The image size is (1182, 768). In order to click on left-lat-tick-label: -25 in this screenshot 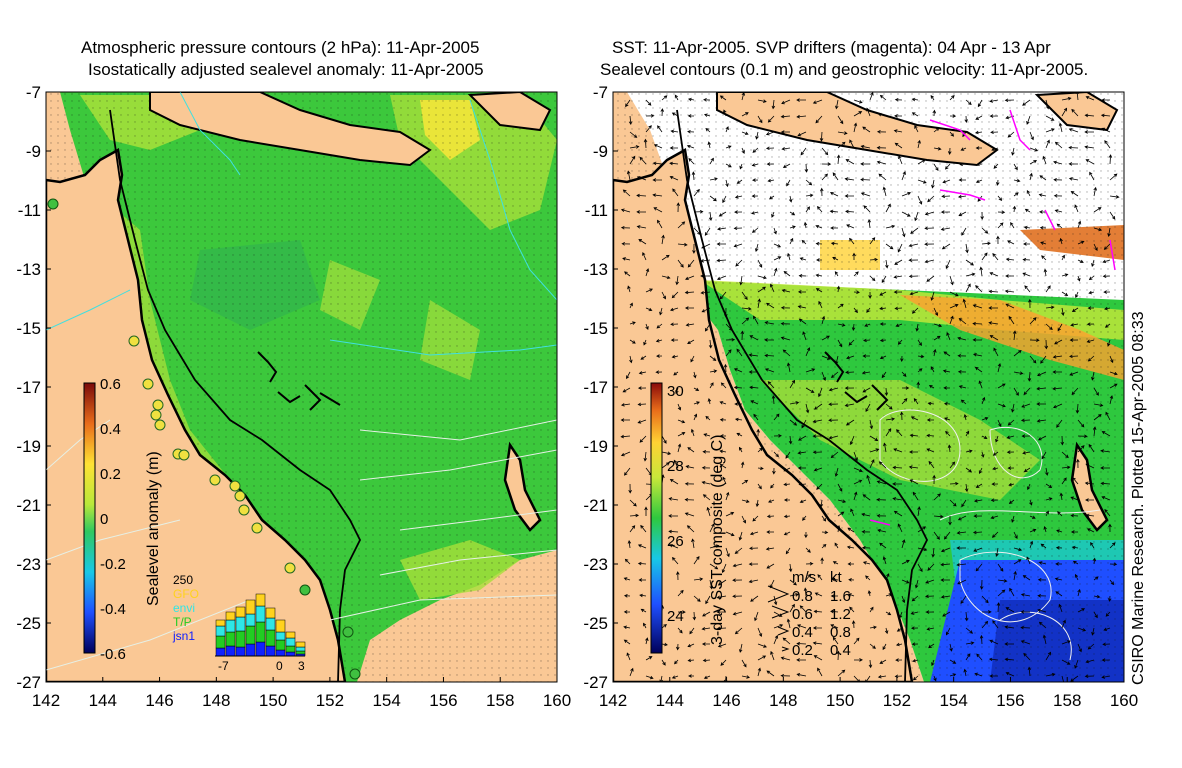, I will do `click(28, 623)`.